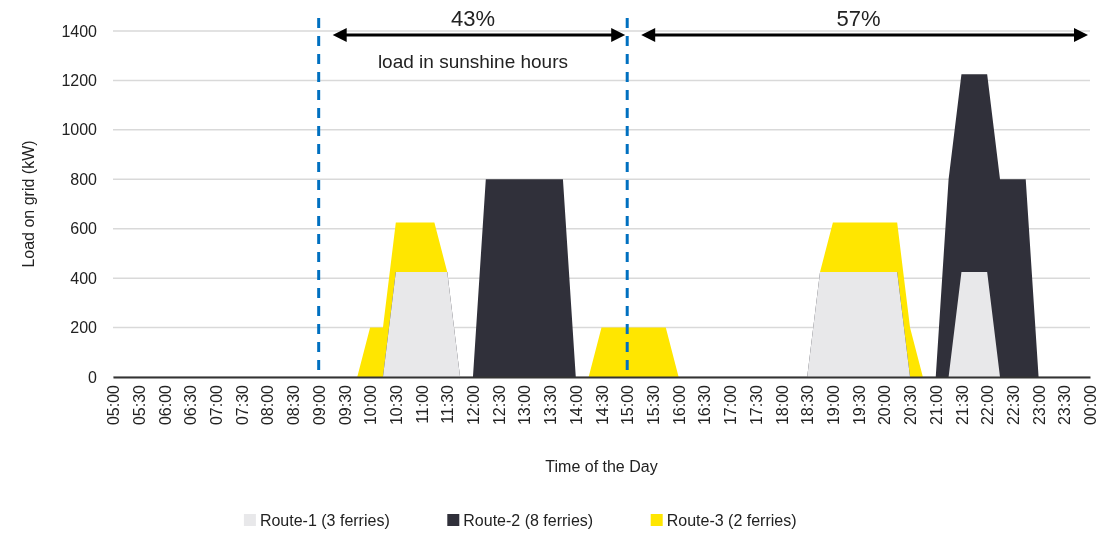 The image size is (1098, 540). What do you see at coordinates (216, 405) in the screenshot?
I see `x-tick-label: 07:00` at bounding box center [216, 405].